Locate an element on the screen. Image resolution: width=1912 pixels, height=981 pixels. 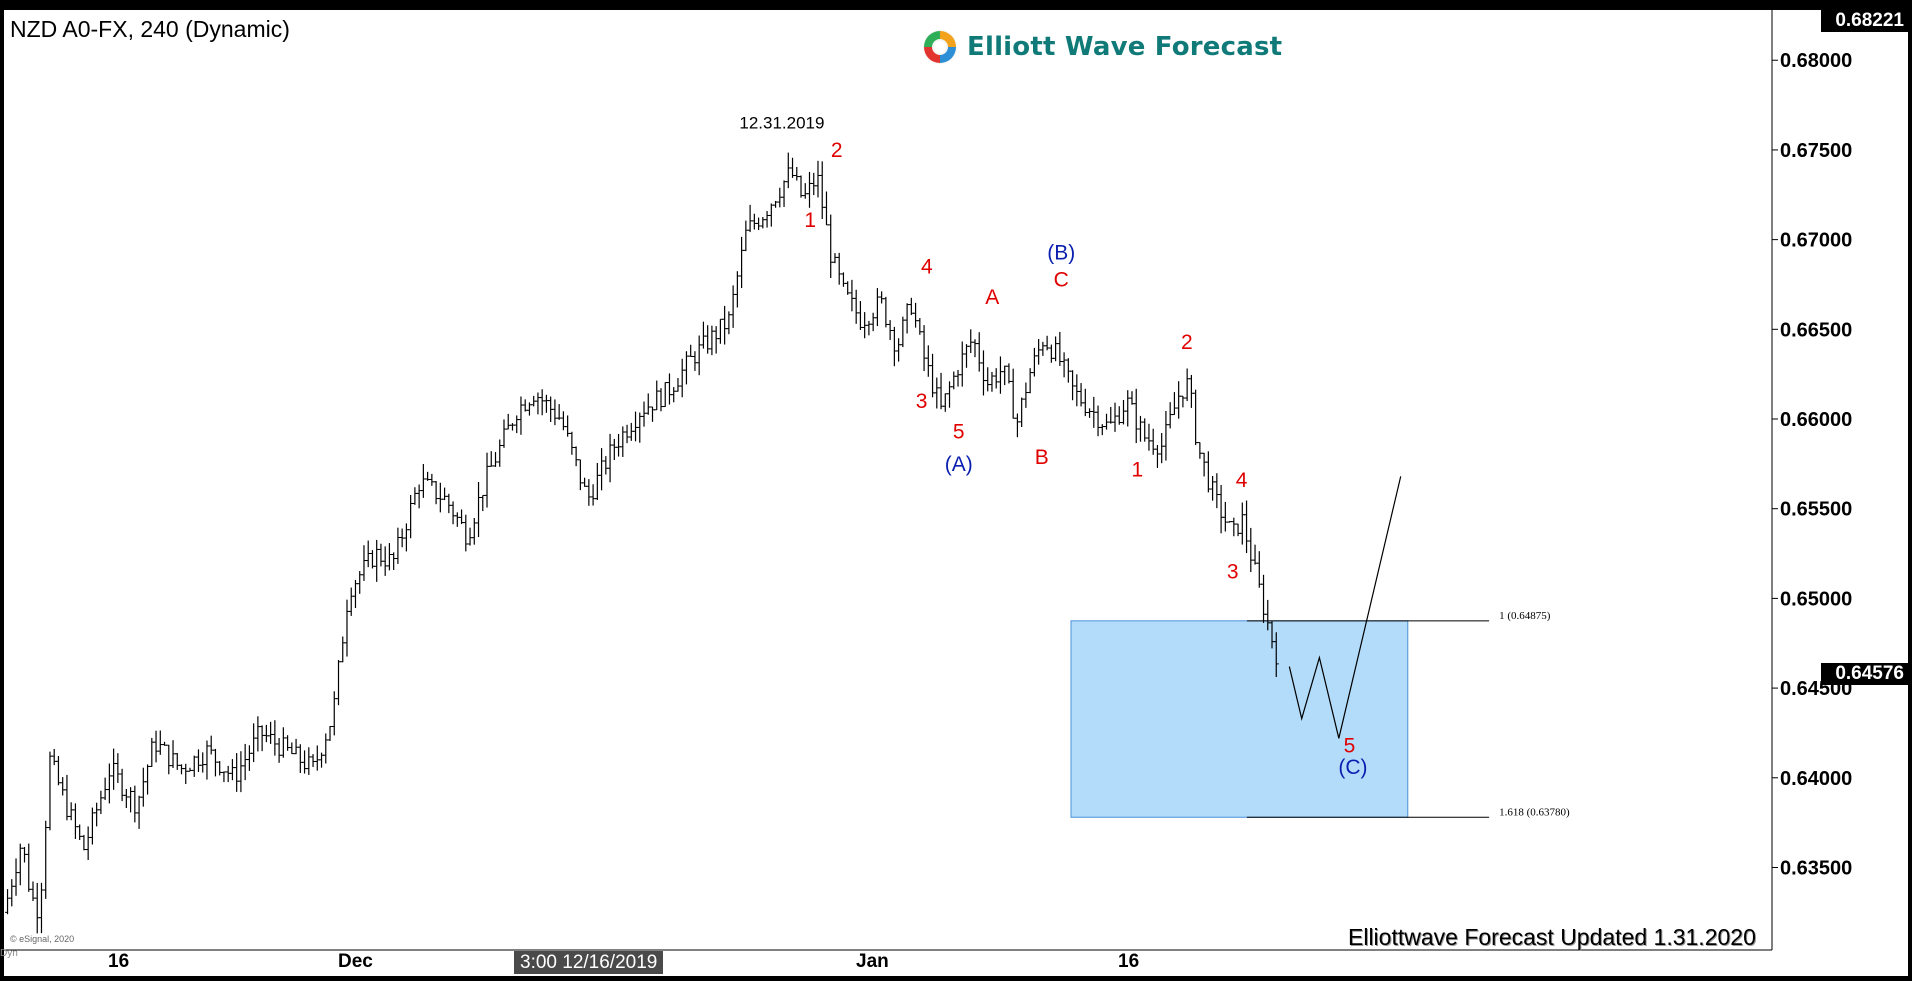
y-tick-label: 0.63500 is located at coordinates (1816, 868).